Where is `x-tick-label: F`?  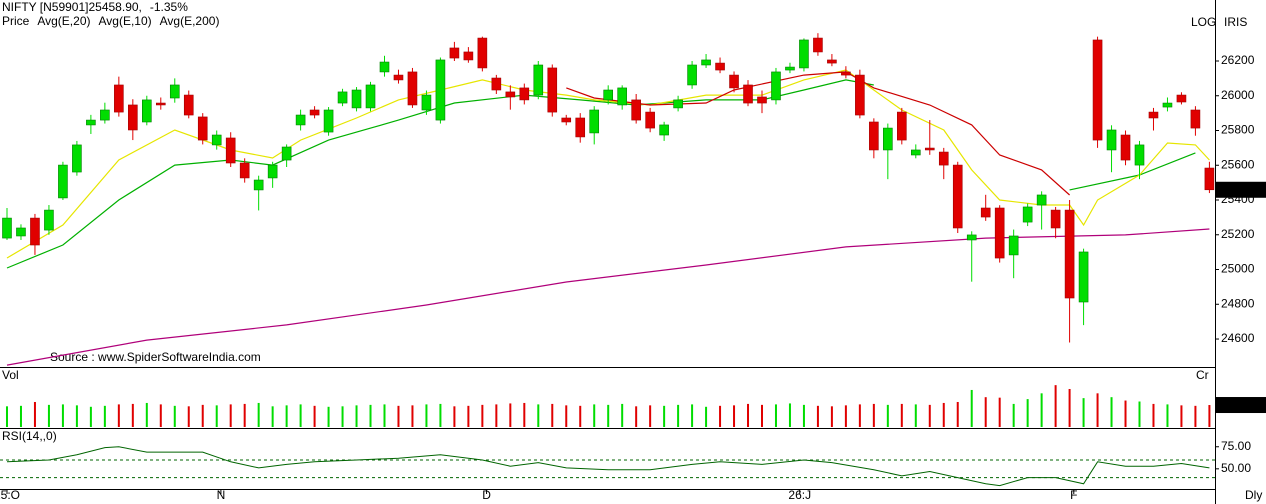
x-tick-label: F is located at coordinates (1073, 495).